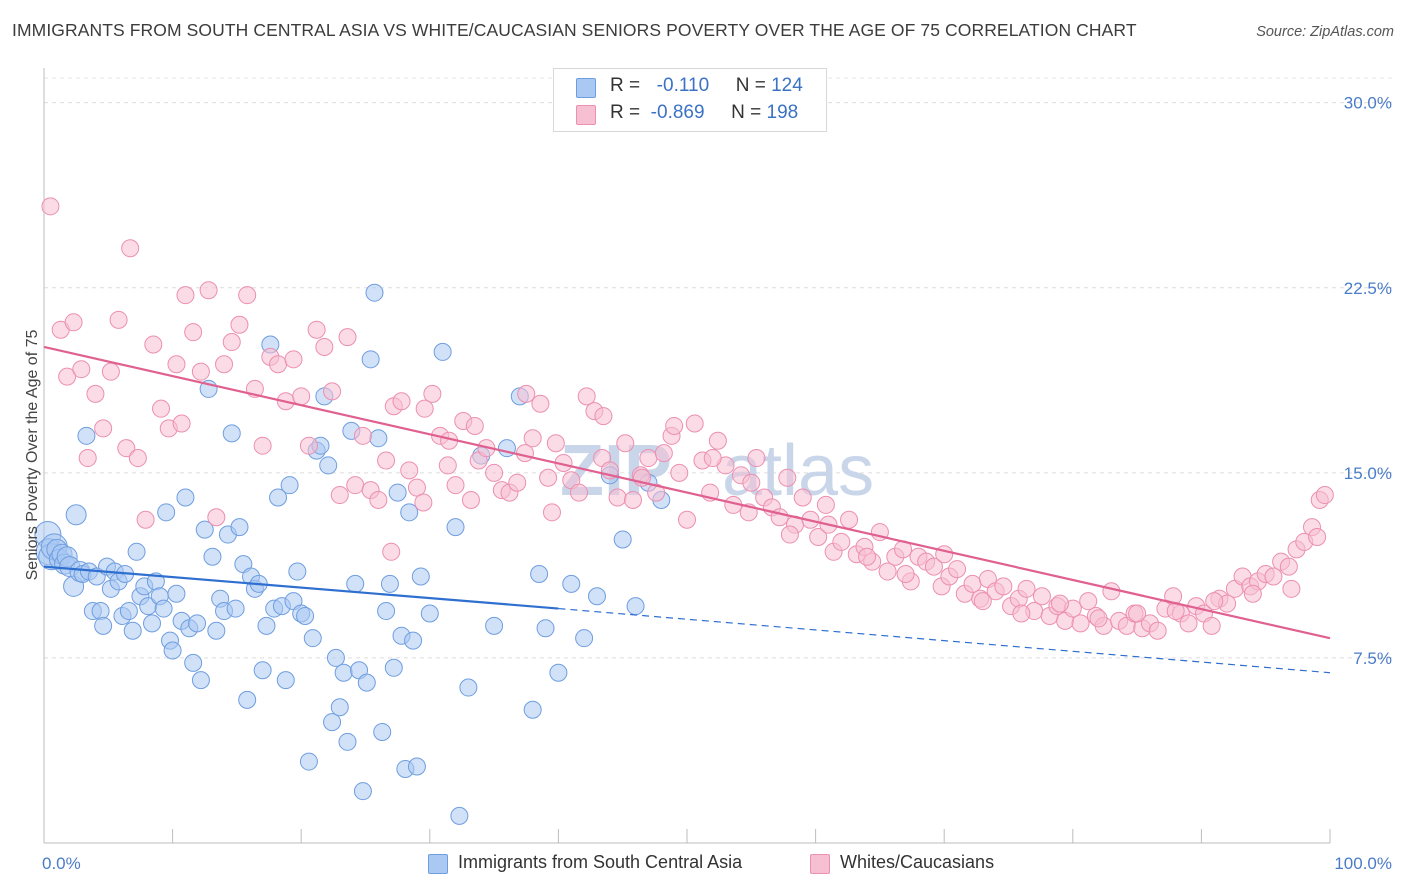 The height and width of the screenshot is (892, 1406). Describe the element at coordinates (782, 112) in the screenshot. I see `legend-n-value: 198` at that location.